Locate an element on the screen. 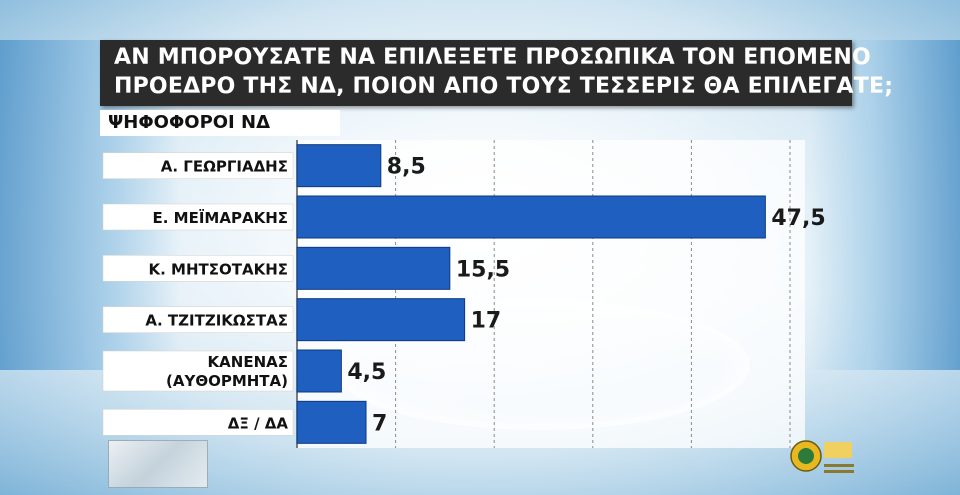 The height and width of the screenshot is (495, 960). category-label: Κ. ΜΗΤΣΟΤΑΚΗΣ is located at coordinates (218, 269).